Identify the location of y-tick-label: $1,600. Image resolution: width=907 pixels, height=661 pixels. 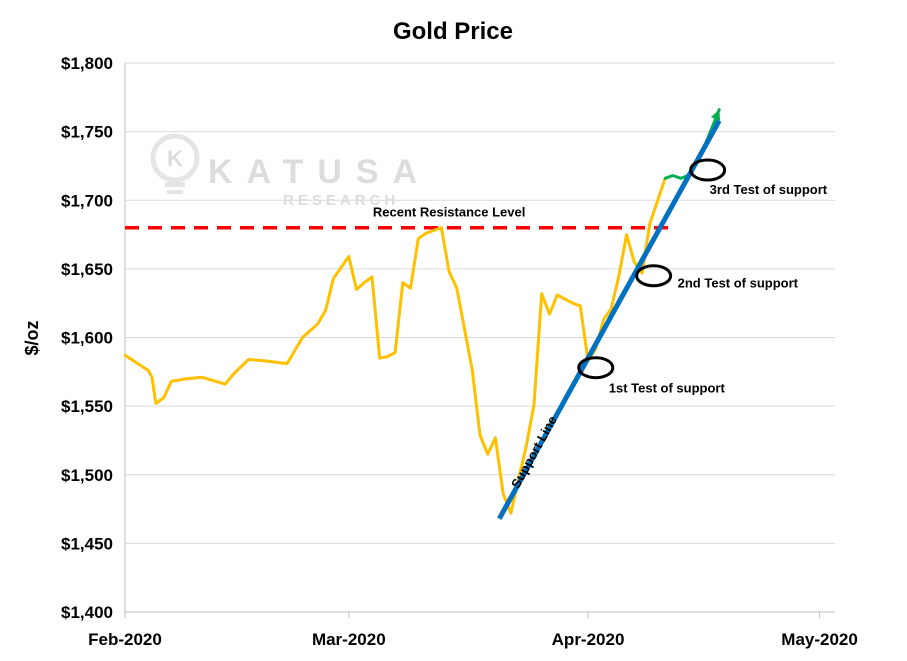
(87, 338).